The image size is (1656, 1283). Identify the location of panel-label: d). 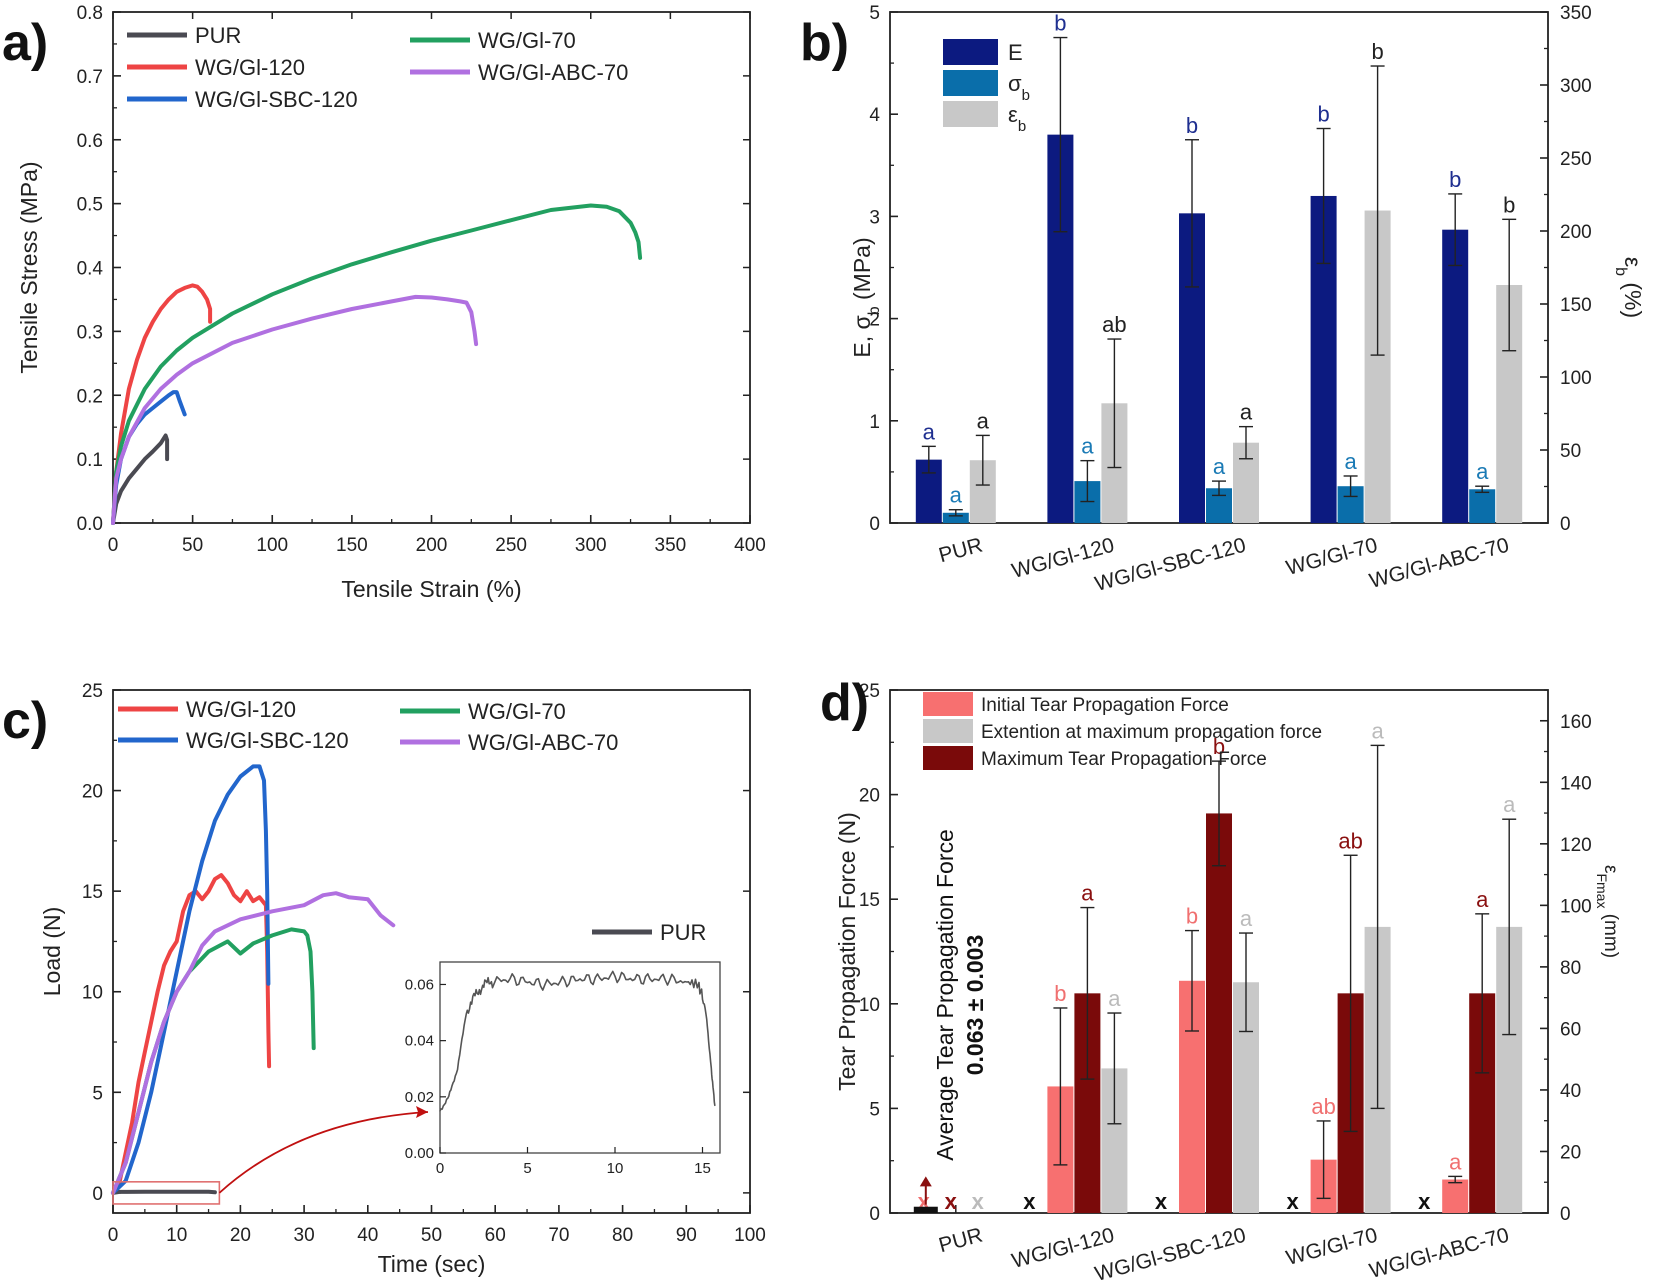
(844, 703).